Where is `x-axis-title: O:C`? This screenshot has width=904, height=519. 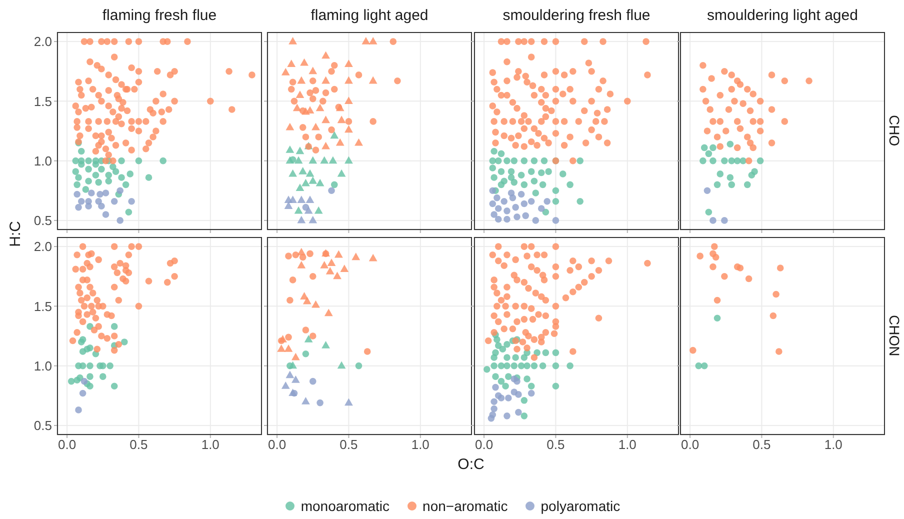 x-axis-title: O:C is located at coordinates (471, 464).